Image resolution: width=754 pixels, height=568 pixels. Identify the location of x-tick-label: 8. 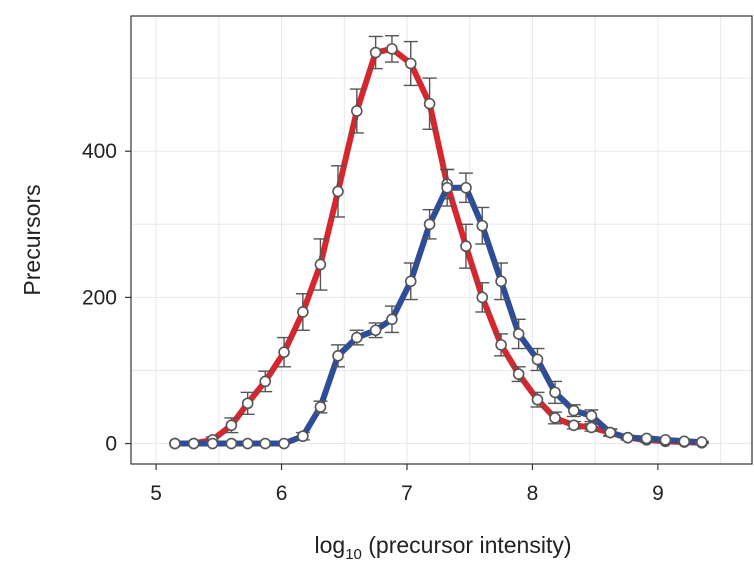
(533, 493).